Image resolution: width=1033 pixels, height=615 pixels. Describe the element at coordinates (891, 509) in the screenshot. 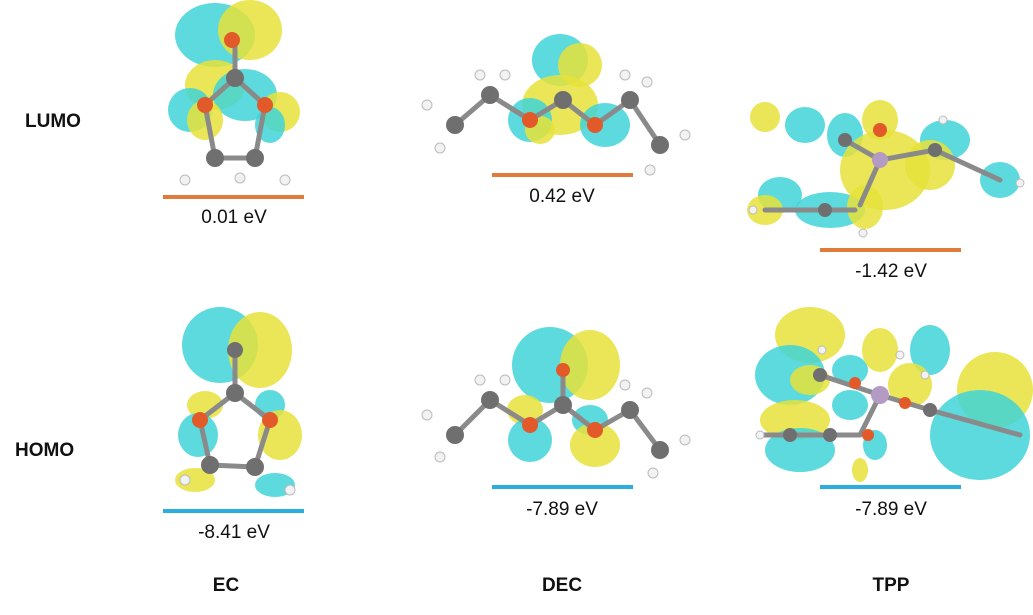

I see `tpp-homo-energy: -7.89 eV` at that location.